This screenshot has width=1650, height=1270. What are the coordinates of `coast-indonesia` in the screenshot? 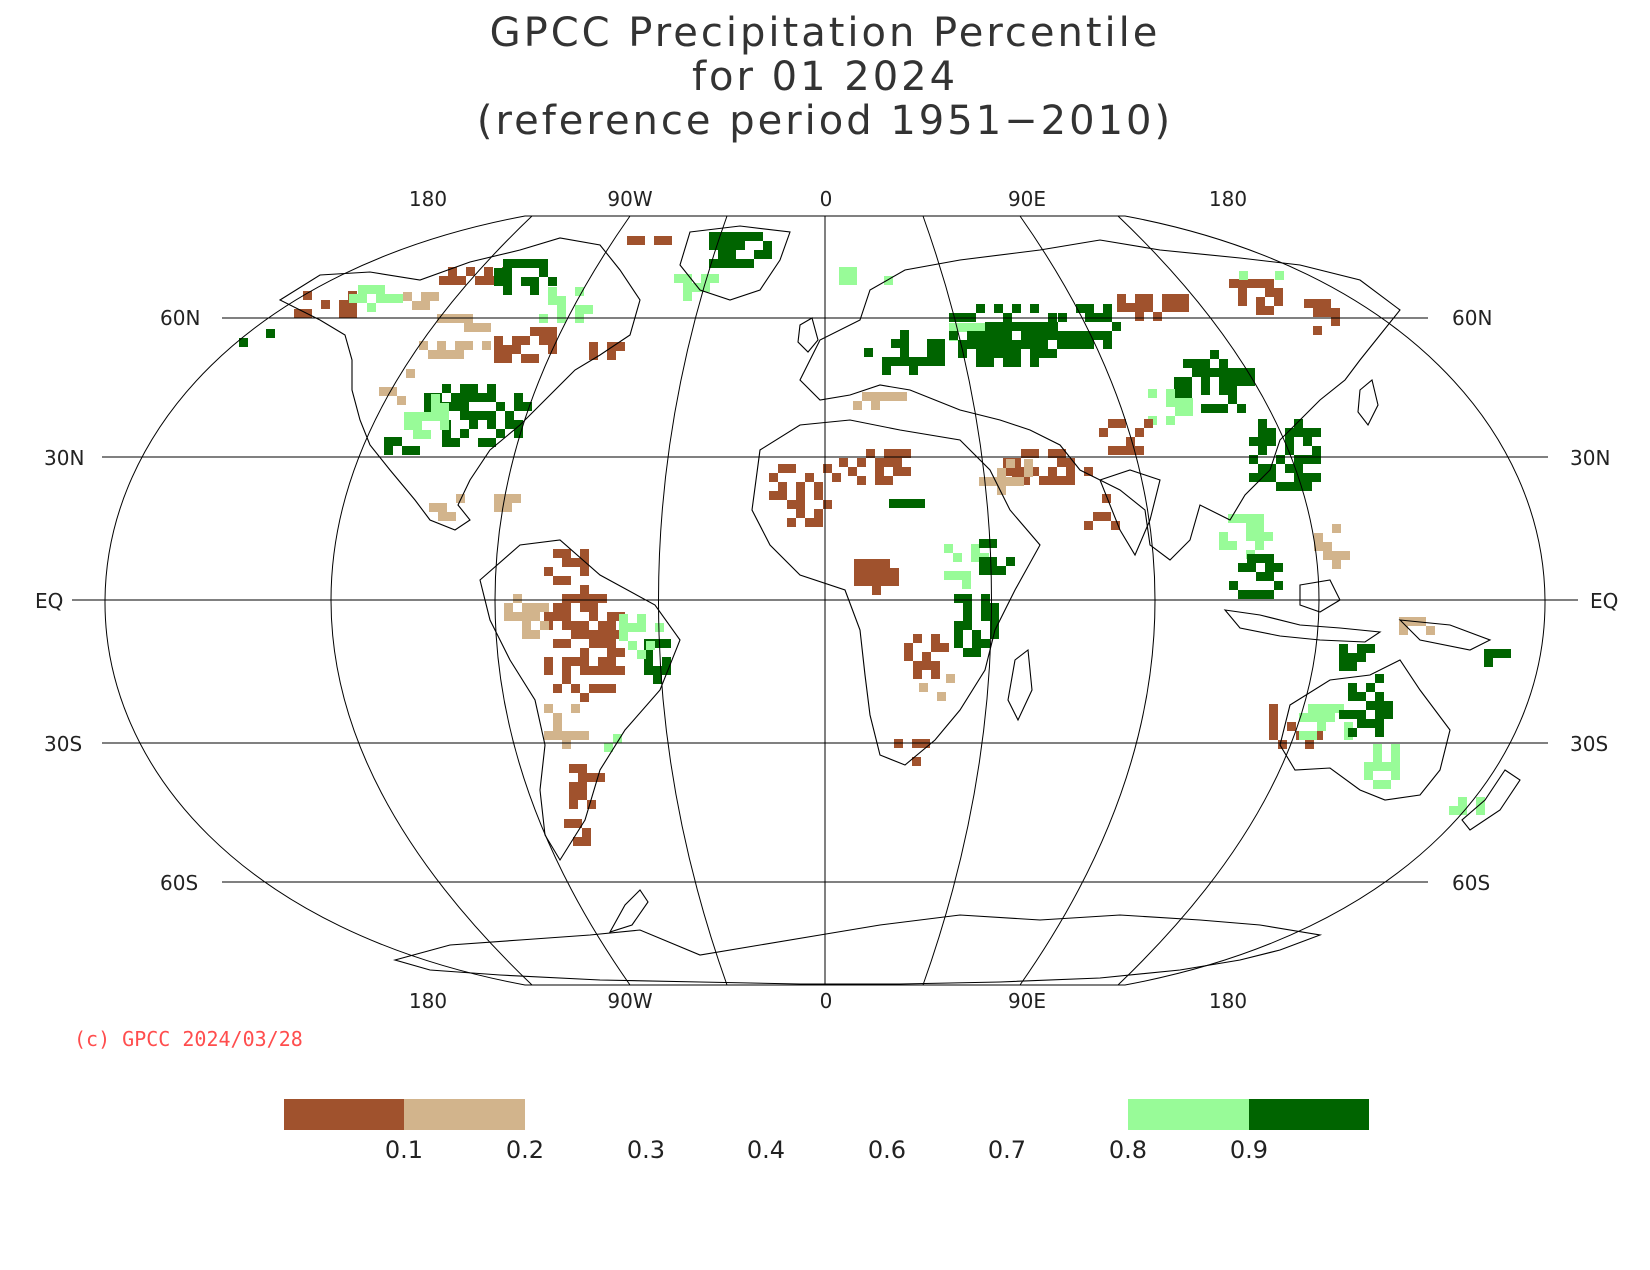 It's located at (1302, 626).